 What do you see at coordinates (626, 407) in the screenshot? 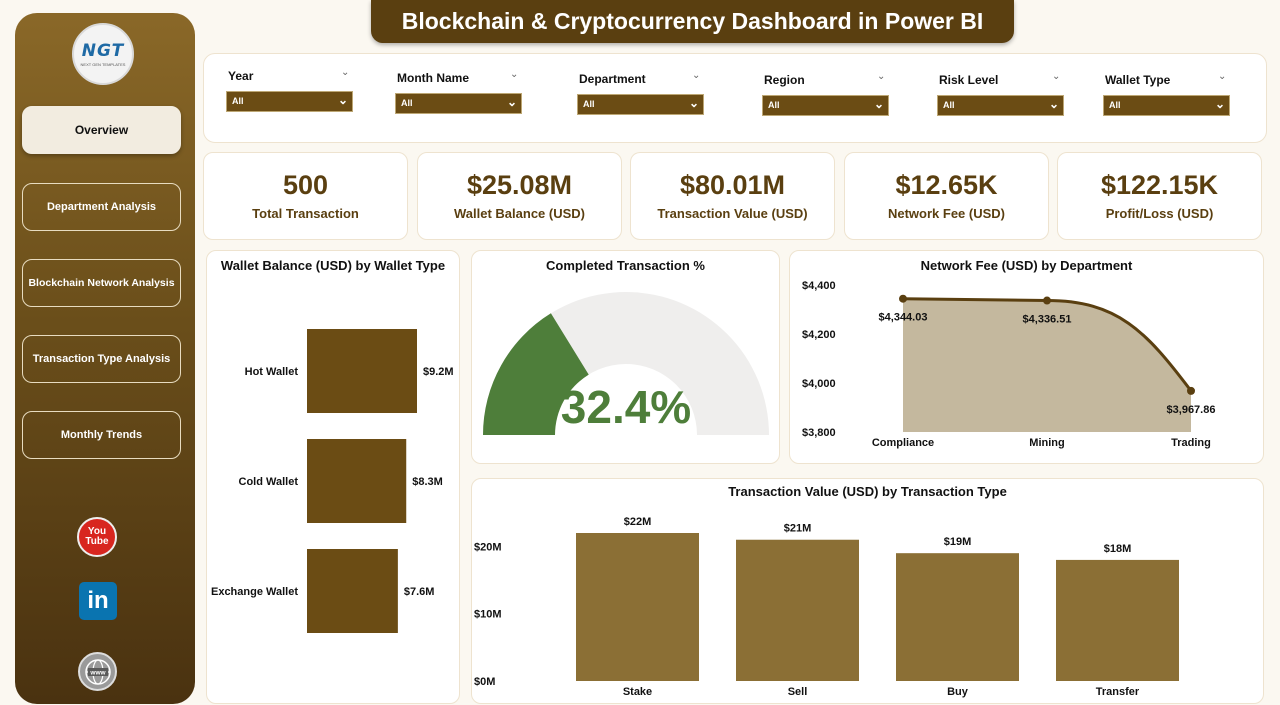
I see `gauge-value-label: 32.4%` at bounding box center [626, 407].